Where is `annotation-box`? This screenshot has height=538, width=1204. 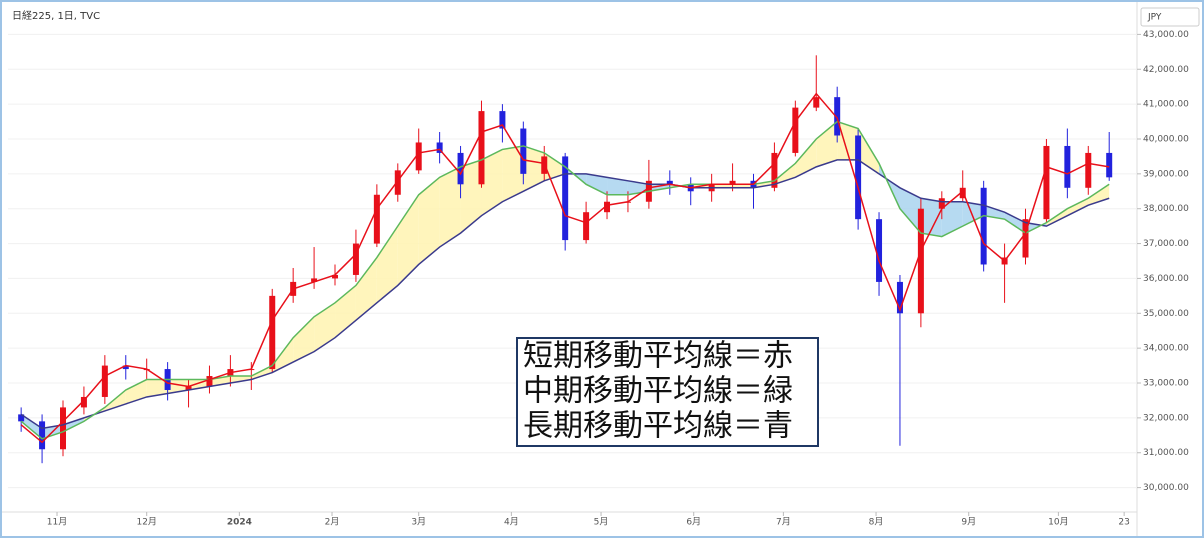 annotation-box is located at coordinates (667, 392).